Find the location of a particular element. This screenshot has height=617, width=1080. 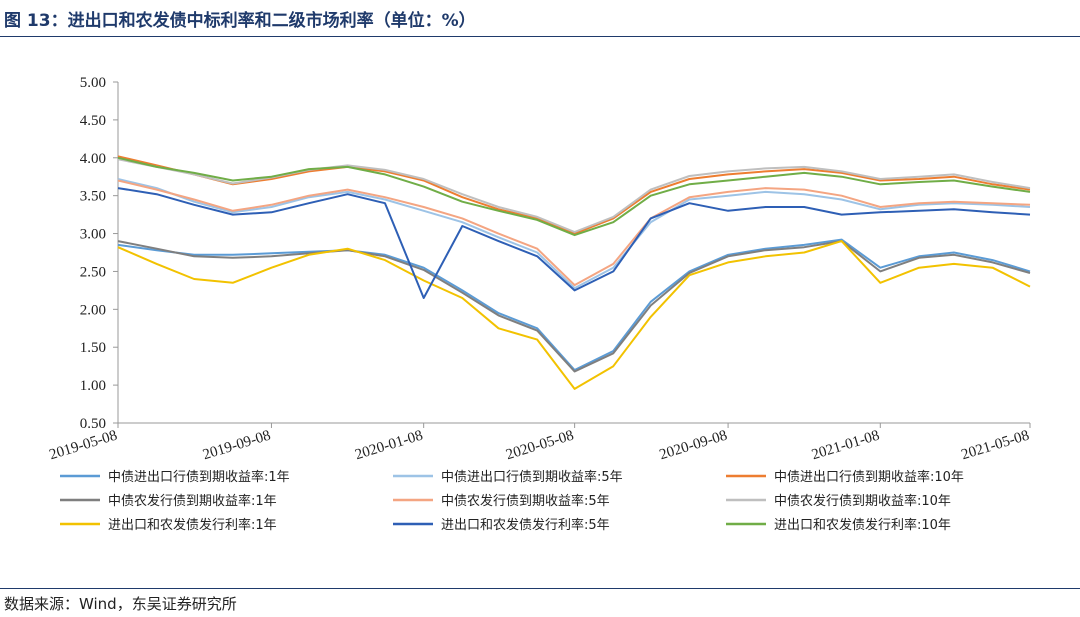

y-axis: 0.50 1.00 1.50 2.00 2.50 3.00 3.50 4.00 4.50 5.00 is located at coordinates (99, 253).